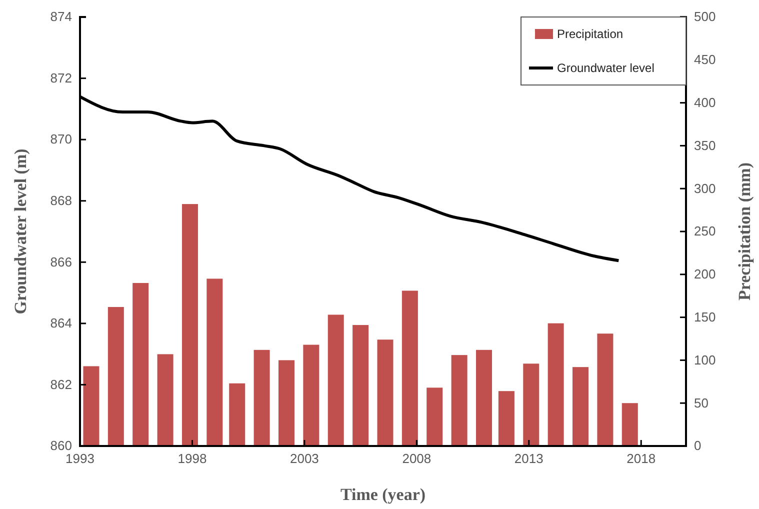  What do you see at coordinates (590, 34) in the screenshot?
I see `legend-label: Precipitation` at bounding box center [590, 34].